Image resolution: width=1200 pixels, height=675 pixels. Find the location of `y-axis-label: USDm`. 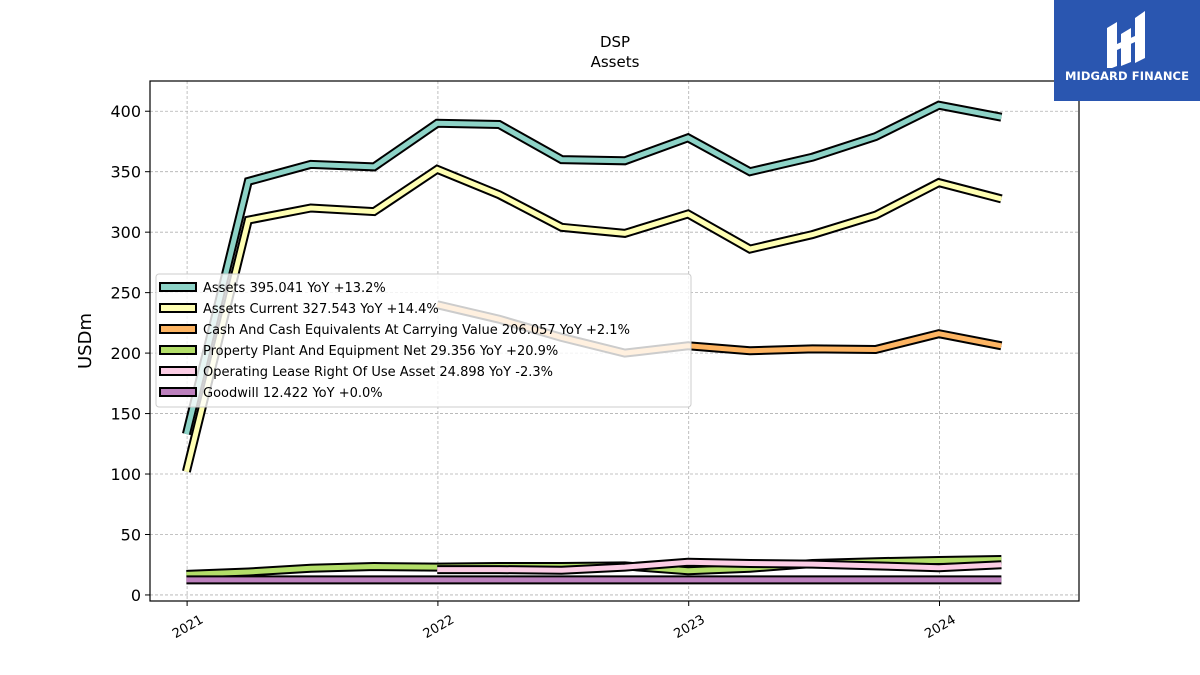

y-axis-label: USDm is located at coordinates (85, 341).